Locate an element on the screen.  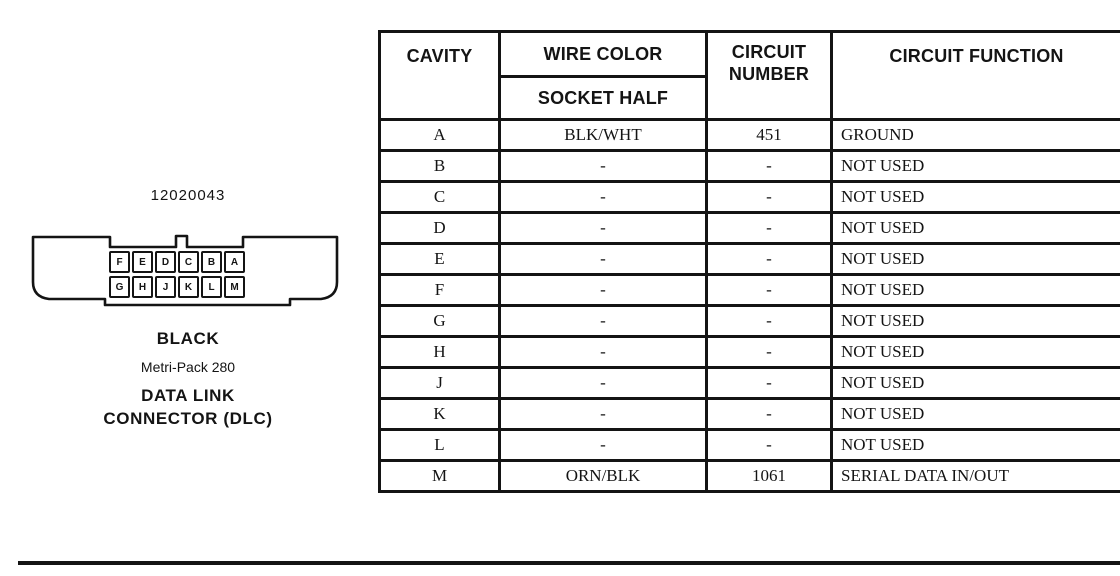
table-row: E - - NOT USED is located at coordinates (749, 259).